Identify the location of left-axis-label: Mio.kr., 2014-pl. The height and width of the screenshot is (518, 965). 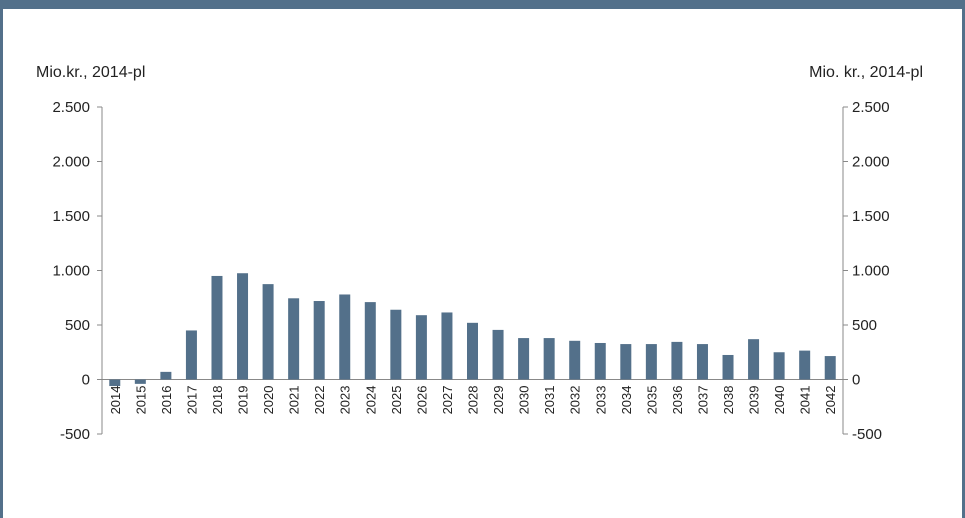
(91, 72).